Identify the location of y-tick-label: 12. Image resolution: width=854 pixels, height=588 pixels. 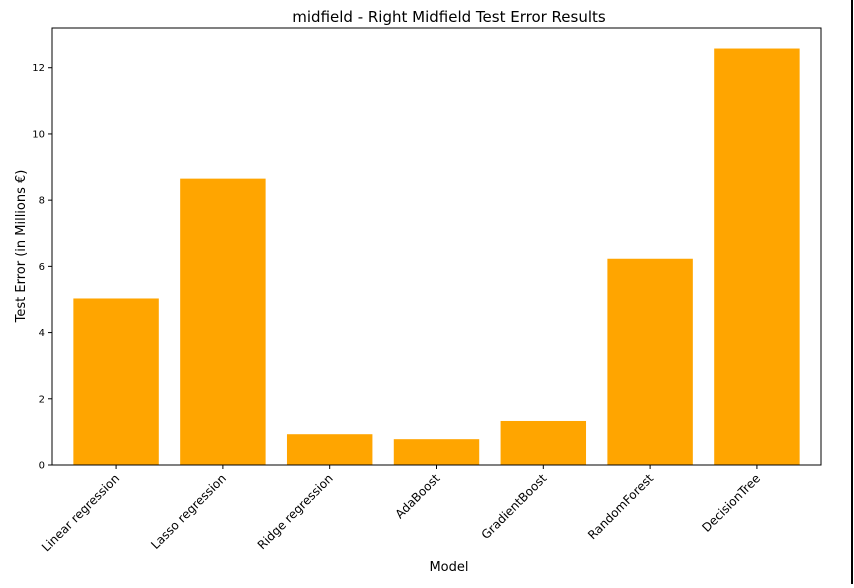
(38, 68).